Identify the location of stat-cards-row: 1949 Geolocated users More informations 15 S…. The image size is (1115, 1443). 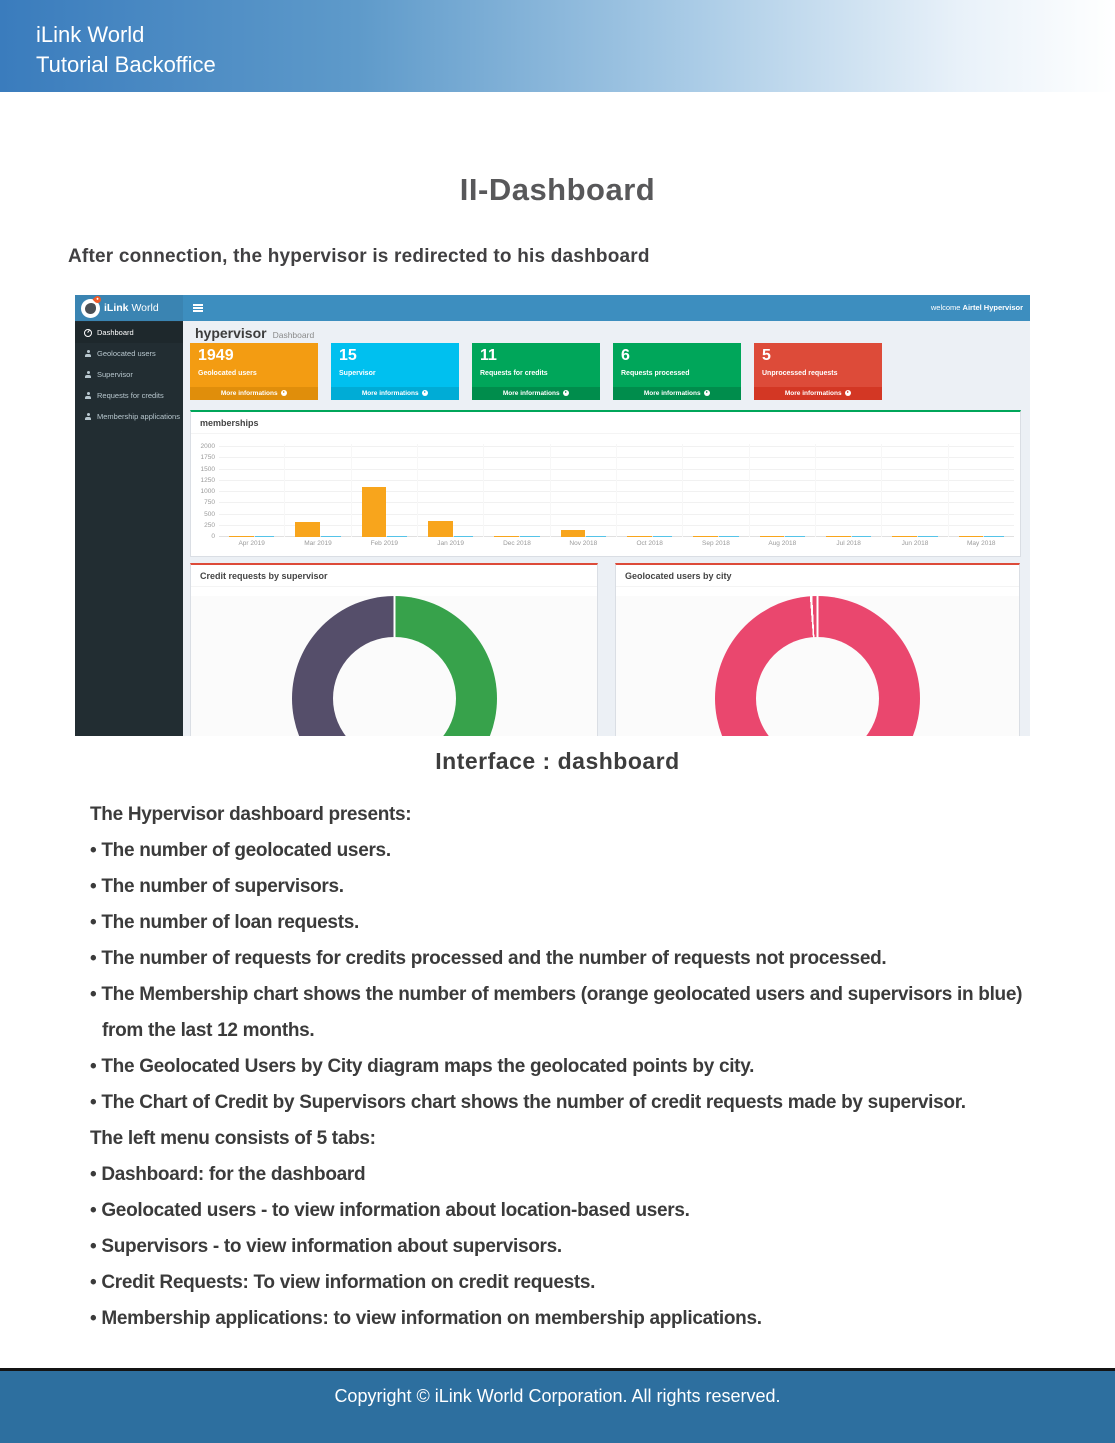
(536, 371).